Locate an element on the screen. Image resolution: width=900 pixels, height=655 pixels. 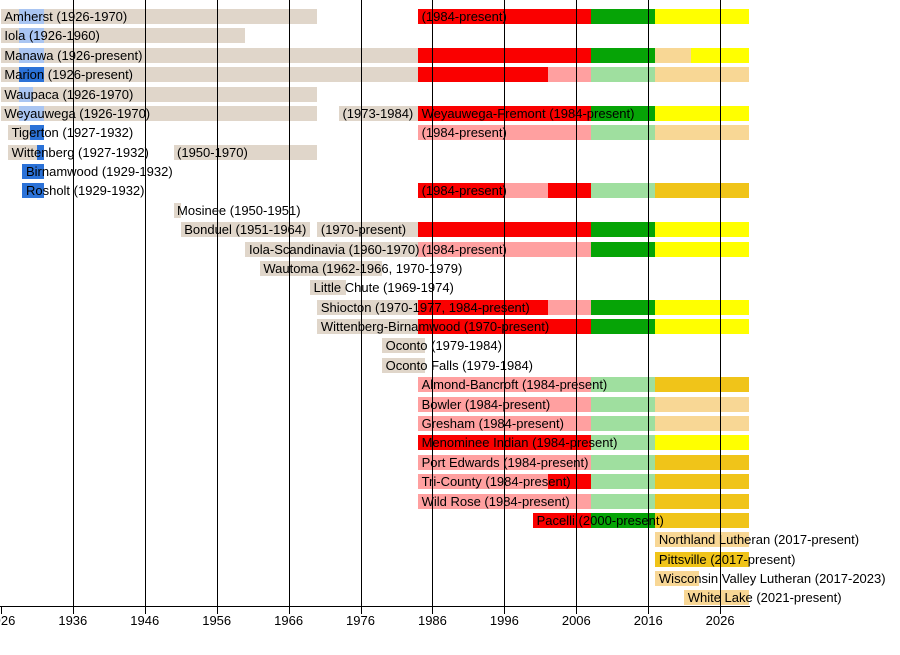
row-label: Weyauwega (1926-1970) is located at coordinates (77, 113).